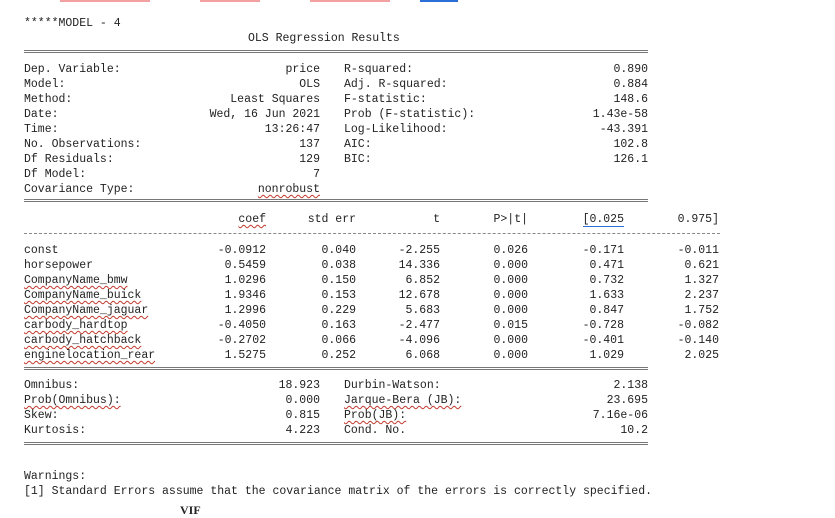  Describe the element at coordinates (627, 400) in the screenshot. I see `diagnostic-value: 23.695` at that location.